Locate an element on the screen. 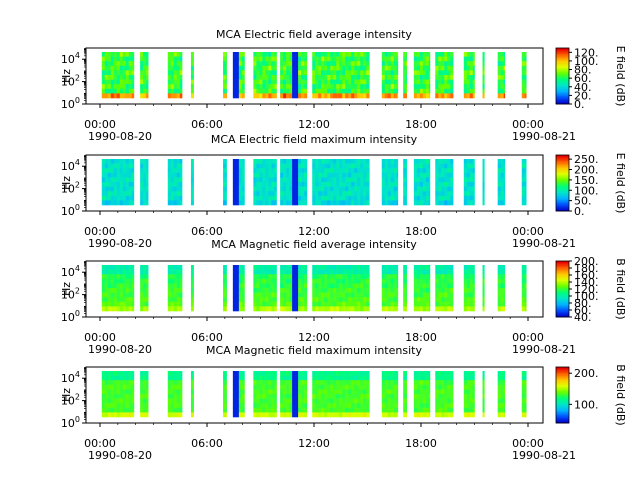 The width and height of the screenshot is (640, 480). colorbar-tick-label: 200. is located at coordinates (586, 170).